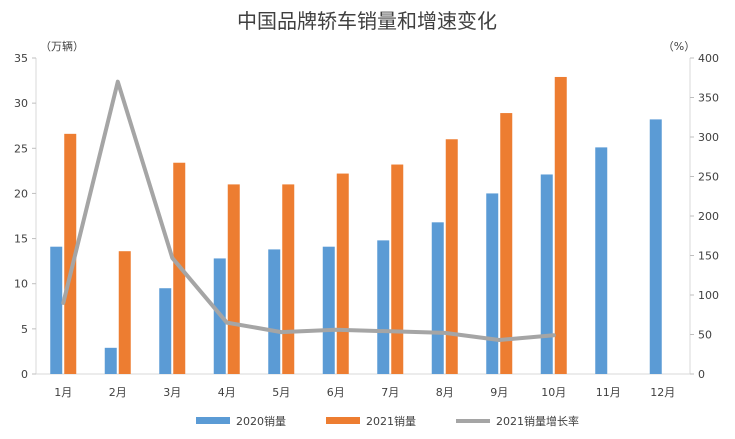 The width and height of the screenshot is (735, 439). What do you see at coordinates (281, 392) in the screenshot?
I see `x-tick-label: 5月` at bounding box center [281, 392].